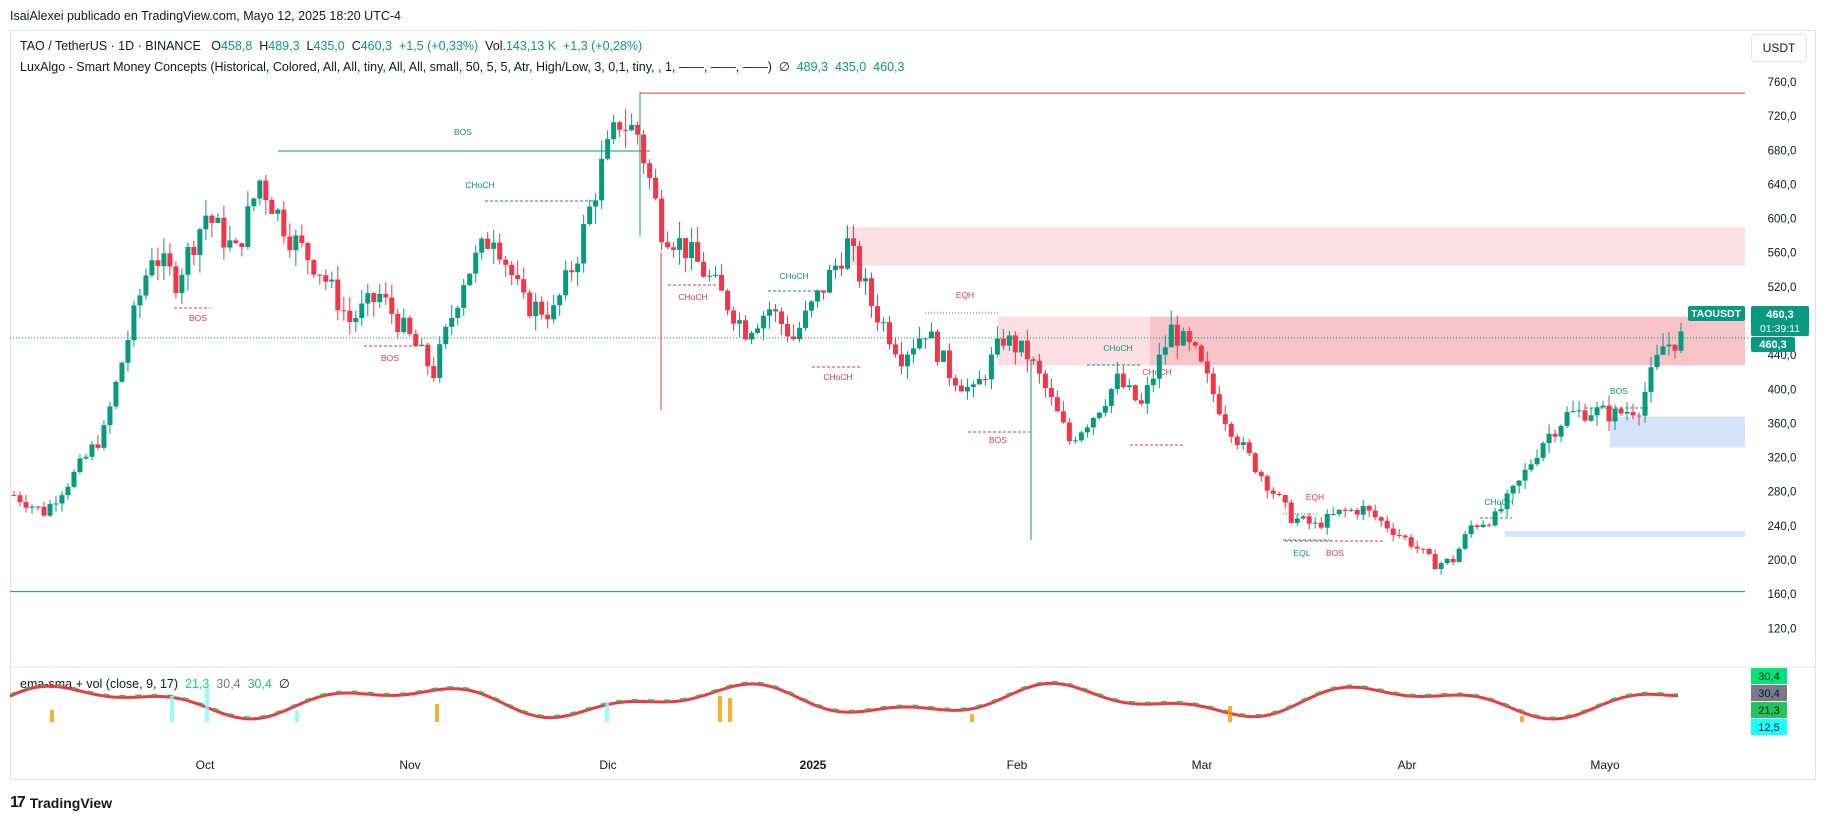  I want to click on ema-sma-title: ema-sma + vol (close, 9, 17), so click(99, 684).